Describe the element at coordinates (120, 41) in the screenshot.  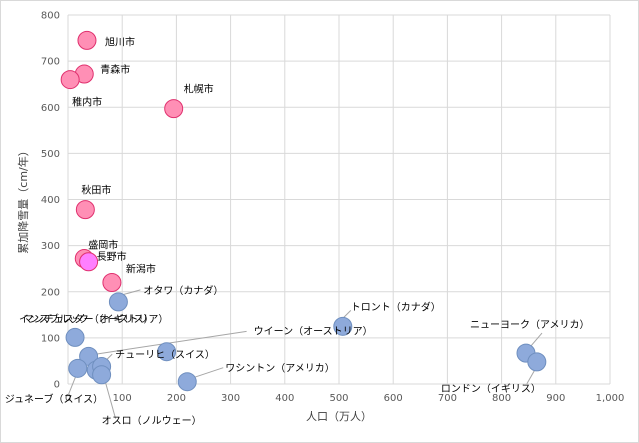
I see `point-label: 旭川市` at that location.